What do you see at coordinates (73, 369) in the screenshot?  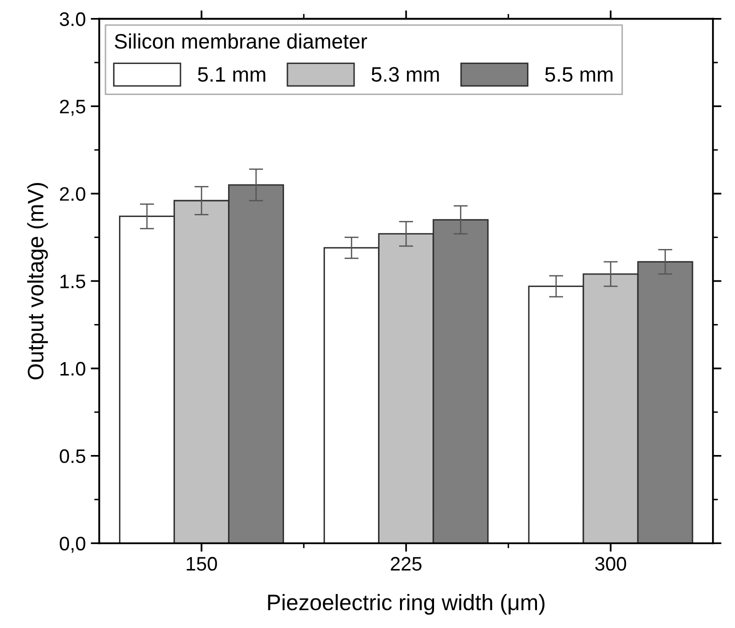 I see `y-tick-label: 1.0` at bounding box center [73, 369].